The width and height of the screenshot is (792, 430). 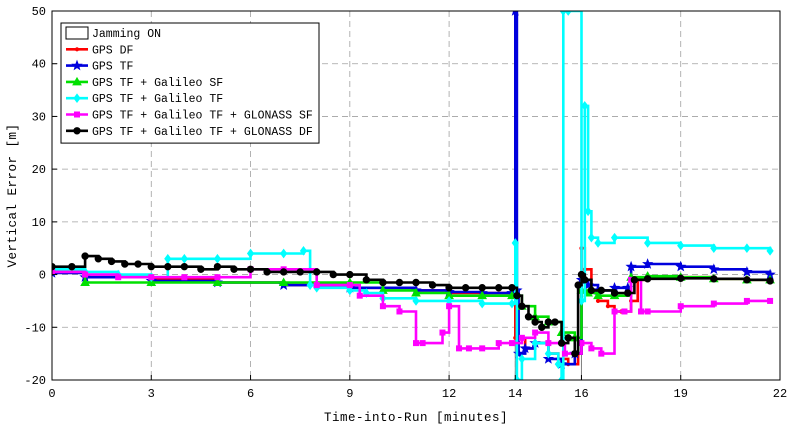 I want to click on legend-label: GPS TF, so click(x=113, y=67).